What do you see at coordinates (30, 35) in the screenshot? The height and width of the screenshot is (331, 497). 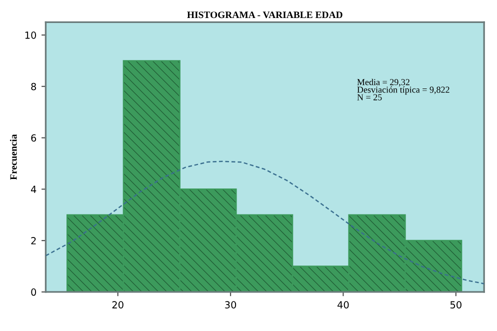 I see `y-tick-label: 10` at bounding box center [30, 35].